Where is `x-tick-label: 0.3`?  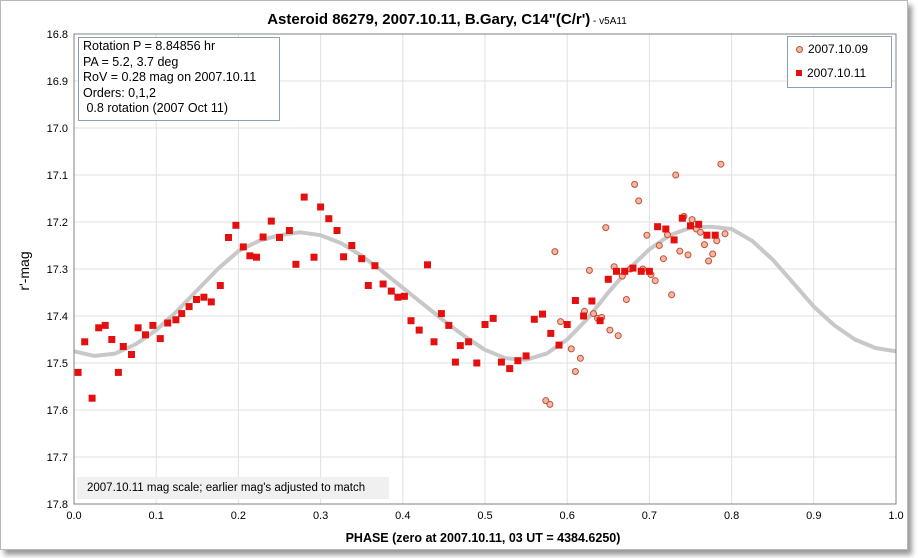 x-tick-label: 0.3 is located at coordinates (320, 516).